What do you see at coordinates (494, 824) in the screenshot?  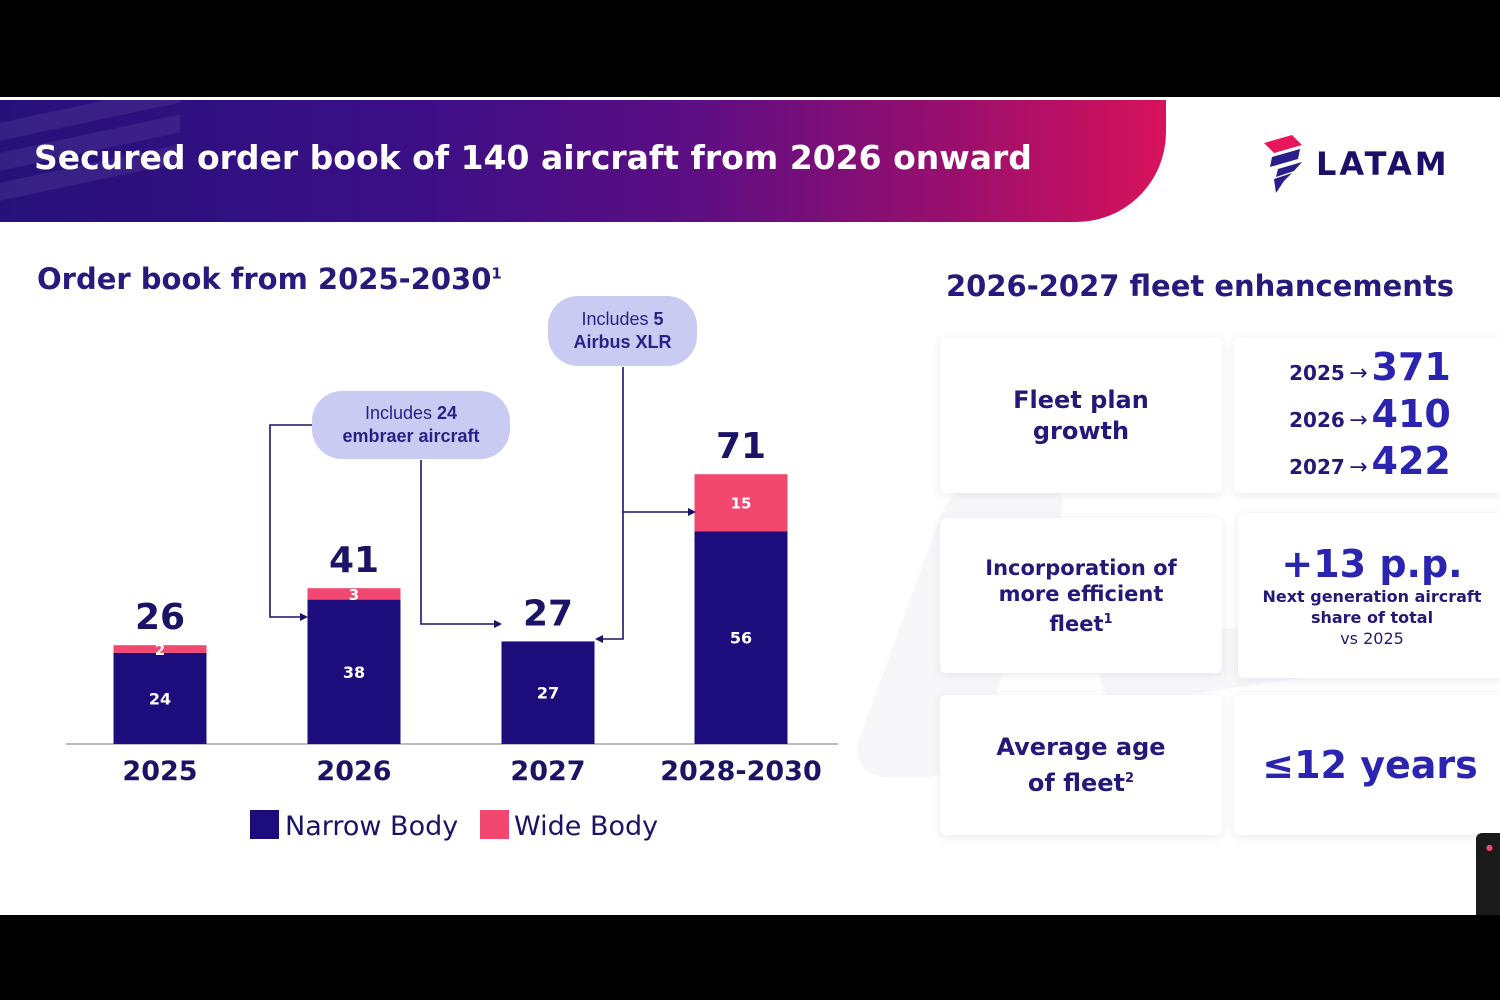 I see `legend-swatch-wide` at bounding box center [494, 824].